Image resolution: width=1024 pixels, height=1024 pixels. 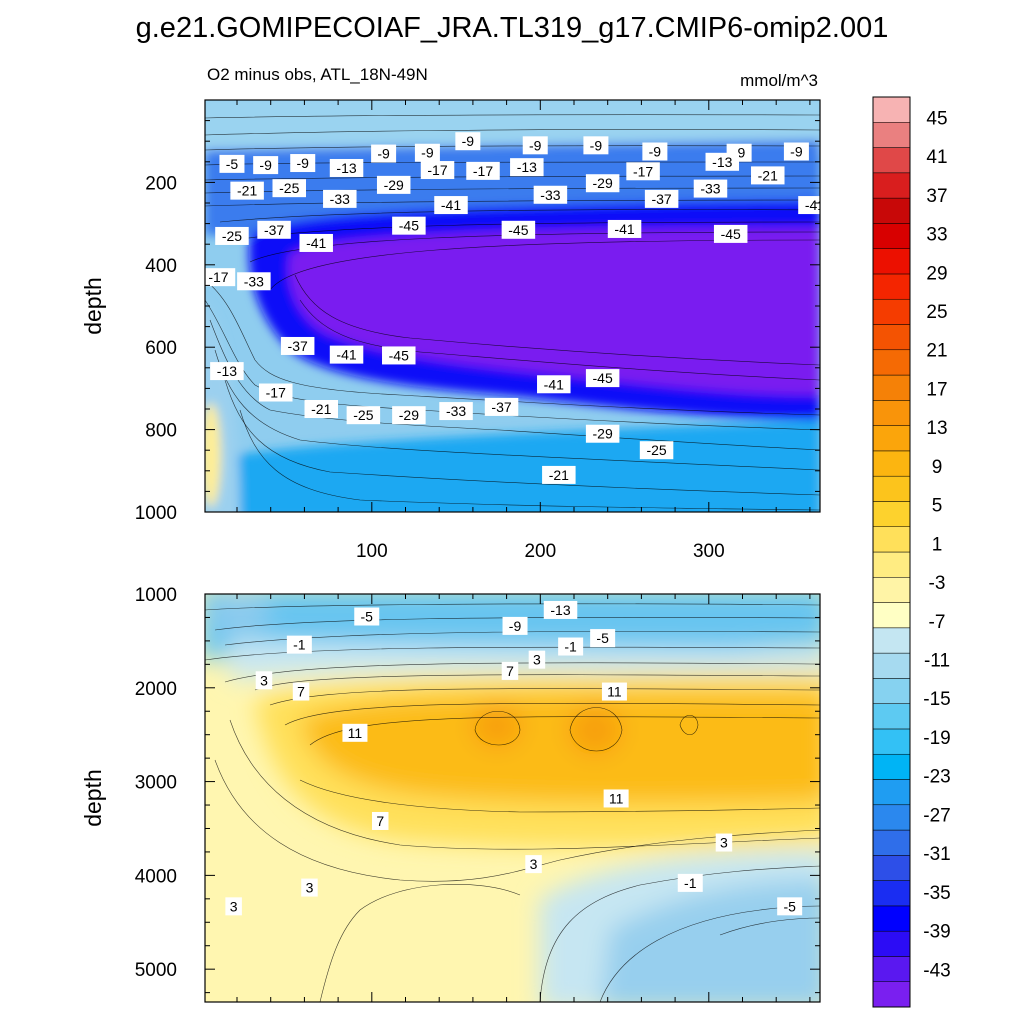 I want to click on x-tick-label: 200, so click(x=540, y=551).